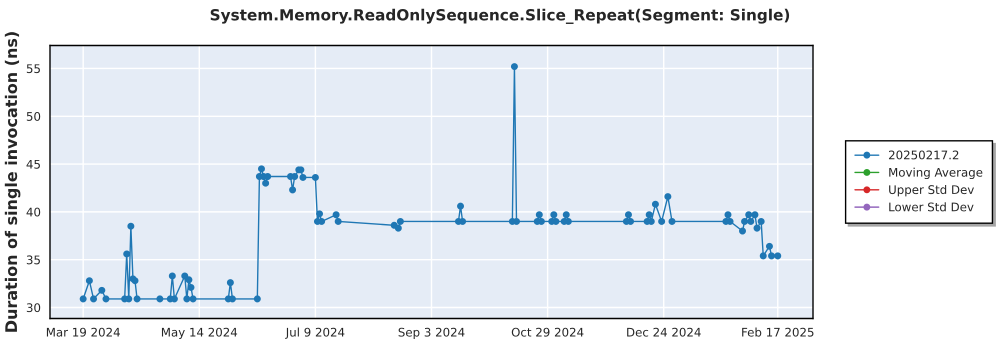  Describe the element at coordinates (431, 333) in the screenshot. I see `x-tick-label: Sep 3 2024` at that location.